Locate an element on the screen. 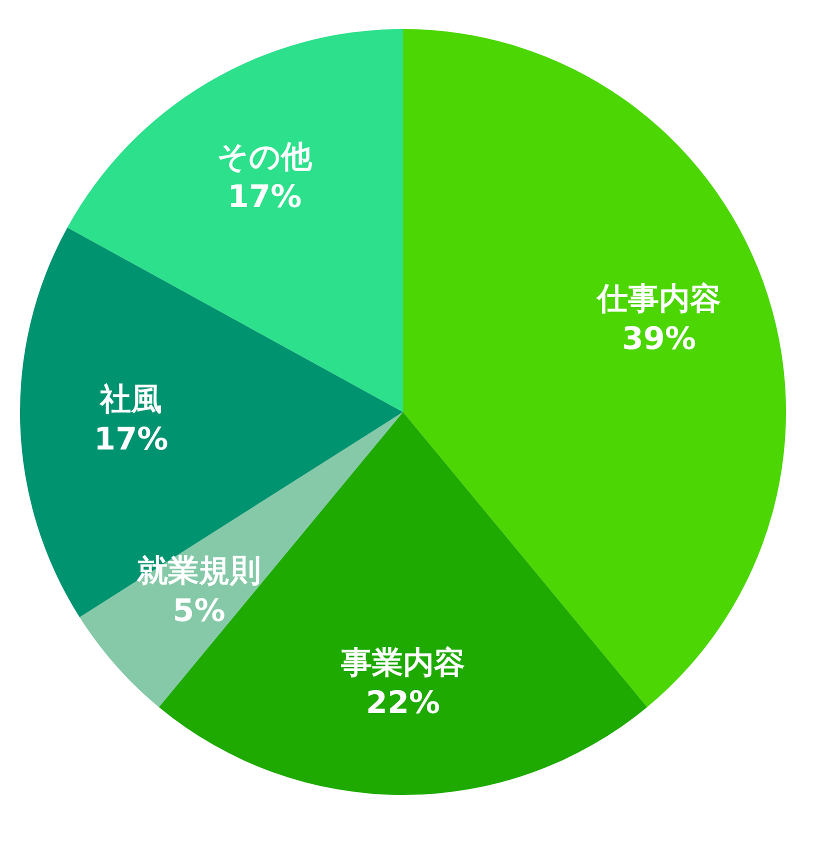 This screenshot has height=843, width=820. data-label: 5% is located at coordinates (199, 610).